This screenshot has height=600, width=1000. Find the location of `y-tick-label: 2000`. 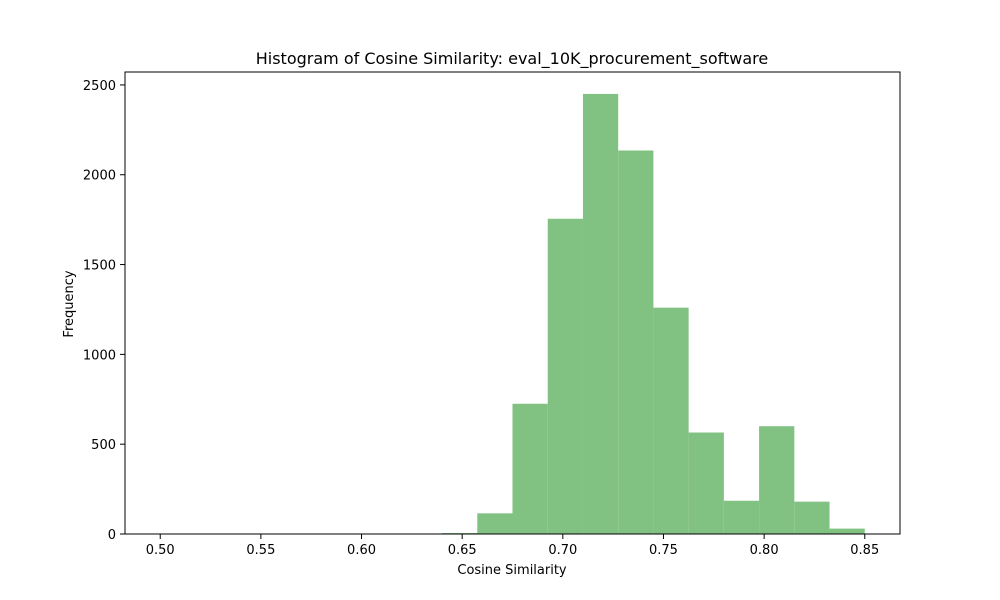

y-tick-label: 2000 is located at coordinates (99, 176).